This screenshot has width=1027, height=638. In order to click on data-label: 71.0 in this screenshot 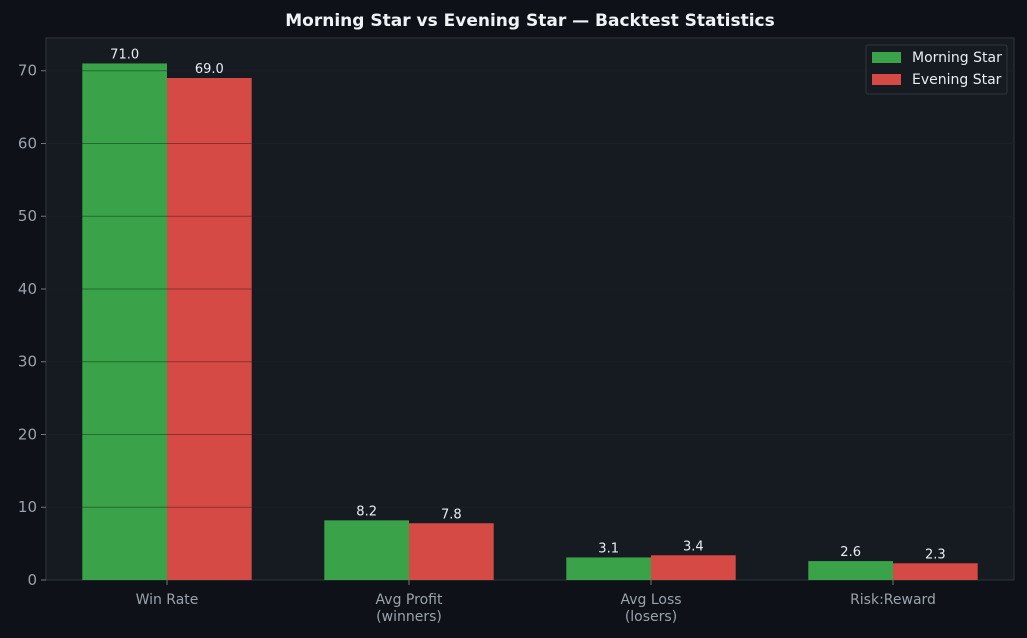, I will do `click(124, 54)`.